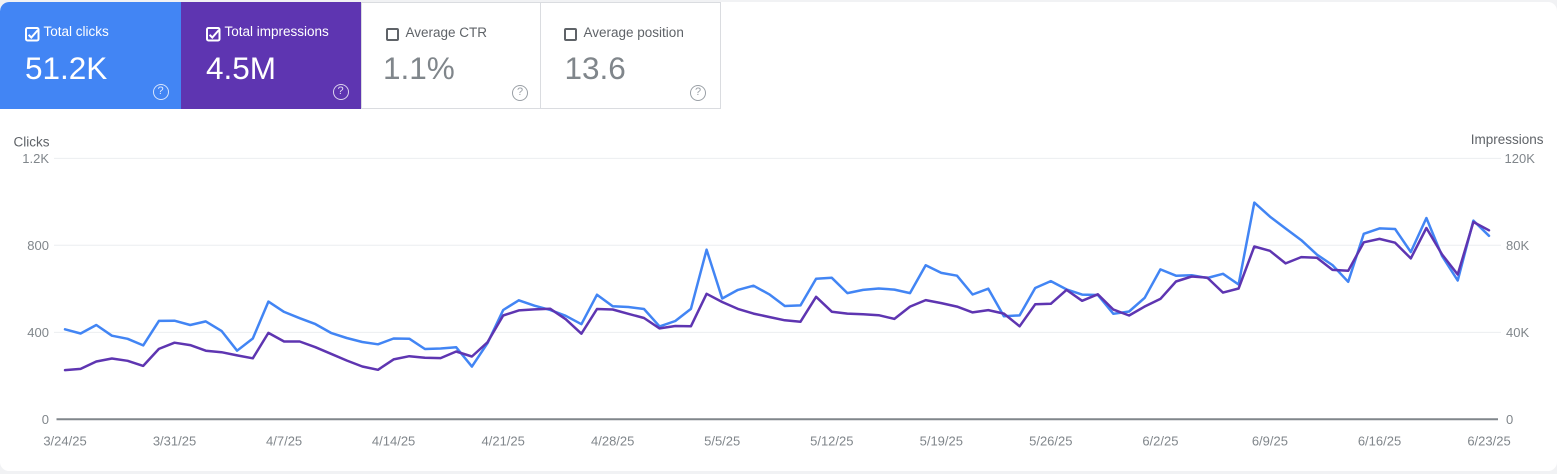  Describe the element at coordinates (174, 440) in the screenshot. I see `svg-text: 3/31/25` at that location.